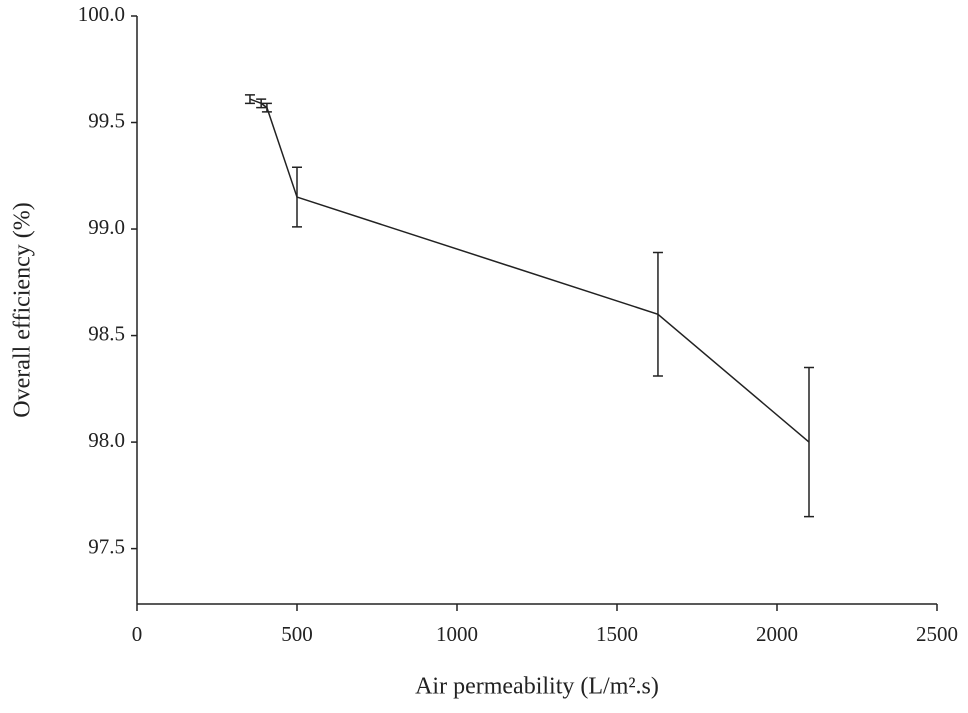 This screenshot has height=713, width=968. I want to click on x-tick-label: 2000, so click(777, 634).